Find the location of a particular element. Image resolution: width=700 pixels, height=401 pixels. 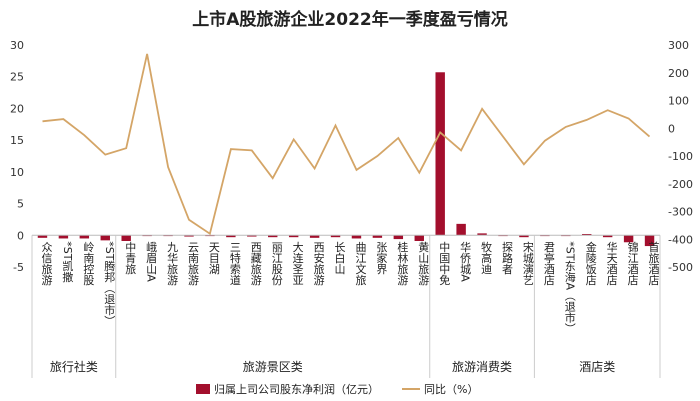

y-left-tick-label: 25 is located at coordinates (17, 77).